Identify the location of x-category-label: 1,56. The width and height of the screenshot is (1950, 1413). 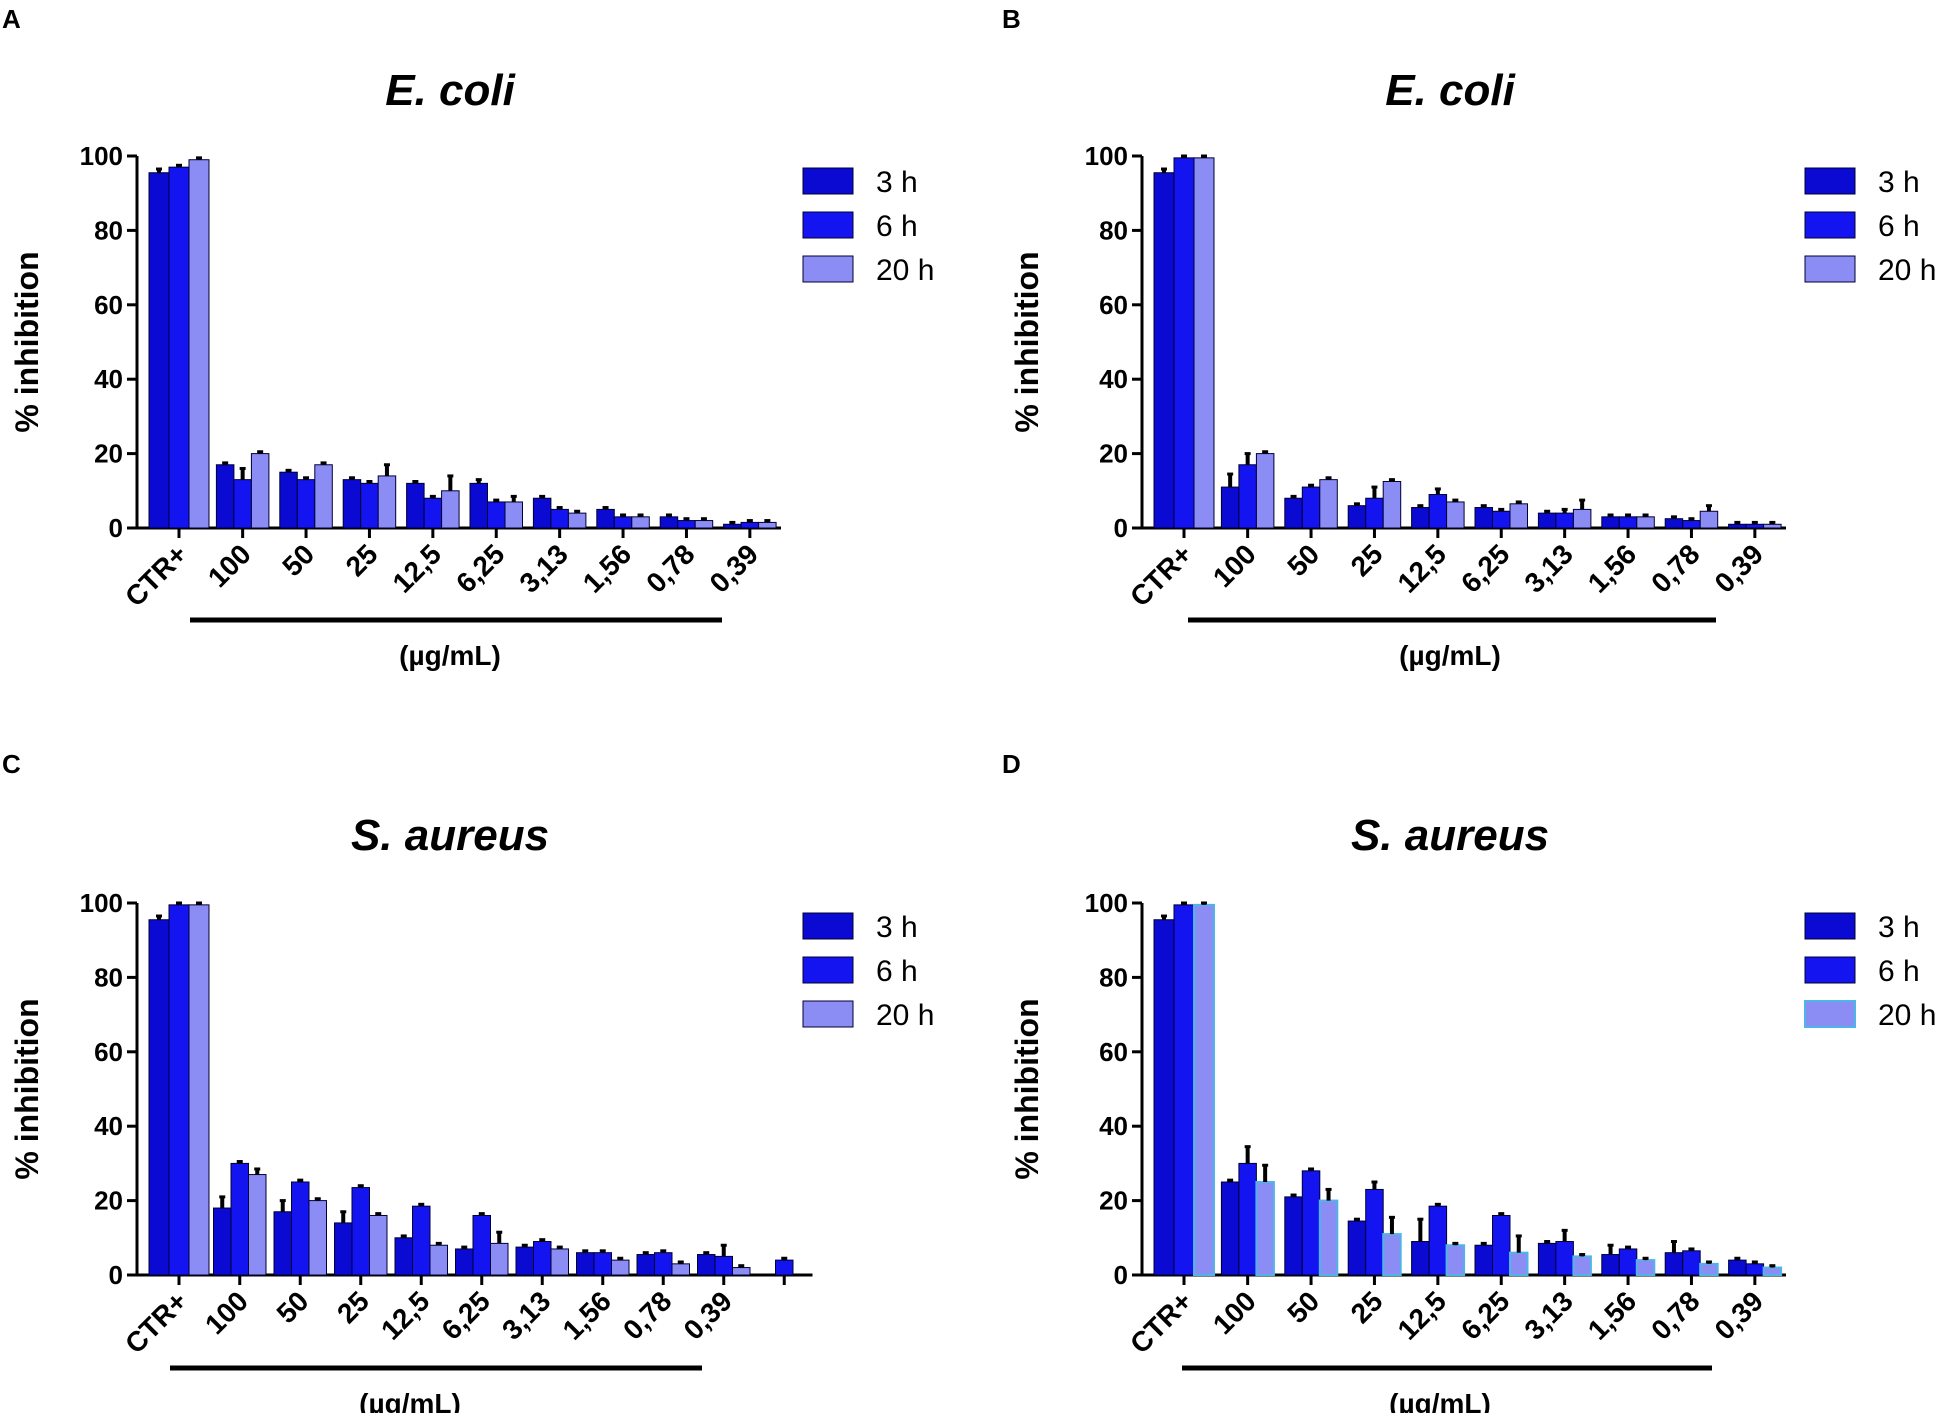
(587, 1315).